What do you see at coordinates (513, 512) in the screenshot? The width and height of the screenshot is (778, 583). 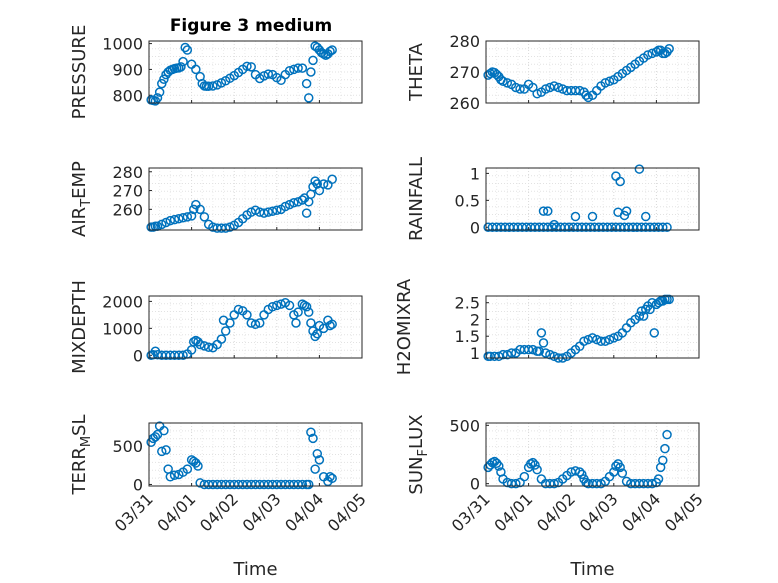 I see `x-tick-label: 04/01` at bounding box center [513, 512].